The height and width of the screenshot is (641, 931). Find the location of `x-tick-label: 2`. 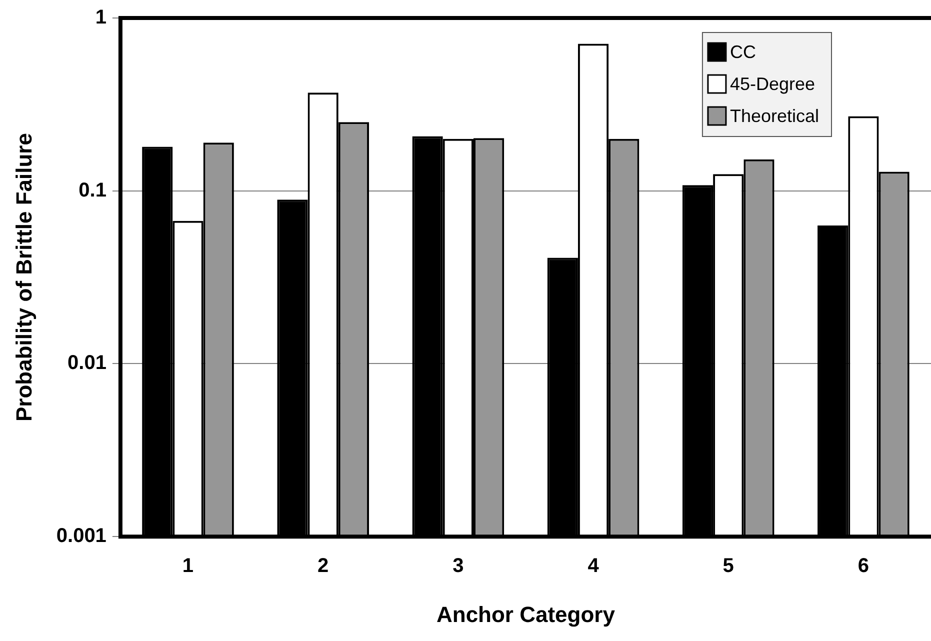

x-tick-label: 2 is located at coordinates (323, 566).